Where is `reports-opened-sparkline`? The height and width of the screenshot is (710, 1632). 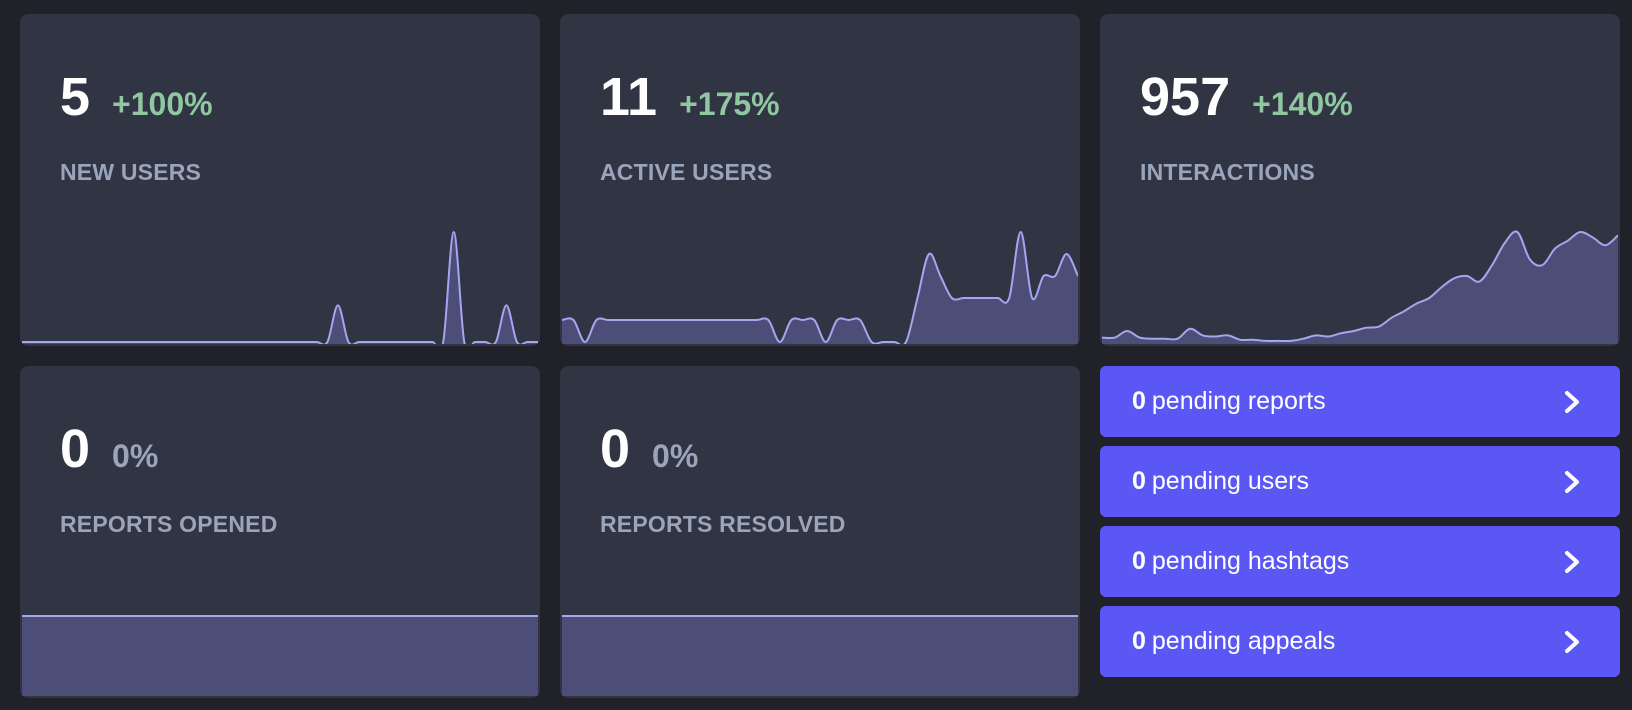
reports-opened-sparkline is located at coordinates (280, 655).